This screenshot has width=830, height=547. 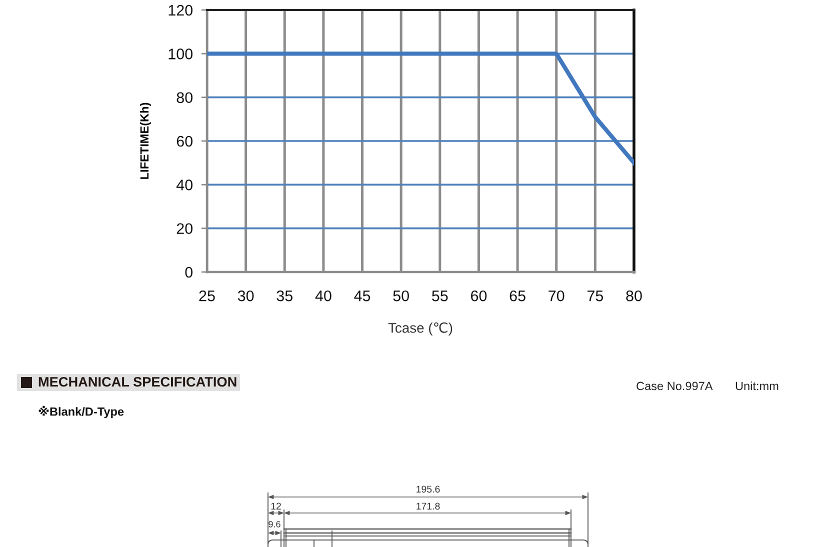 What do you see at coordinates (428, 489) in the screenshot?
I see `text: 195.6` at bounding box center [428, 489].